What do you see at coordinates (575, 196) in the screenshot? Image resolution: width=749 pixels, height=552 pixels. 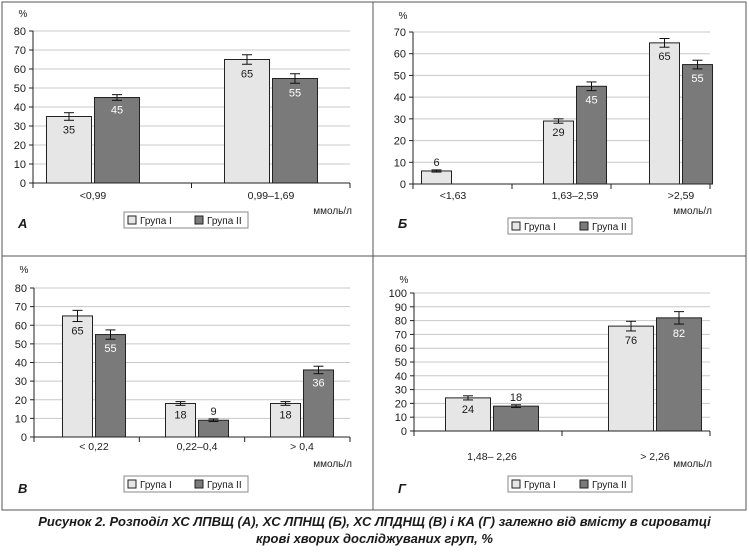 I see `x-category-label: 1,63–2,59` at bounding box center [575, 196].